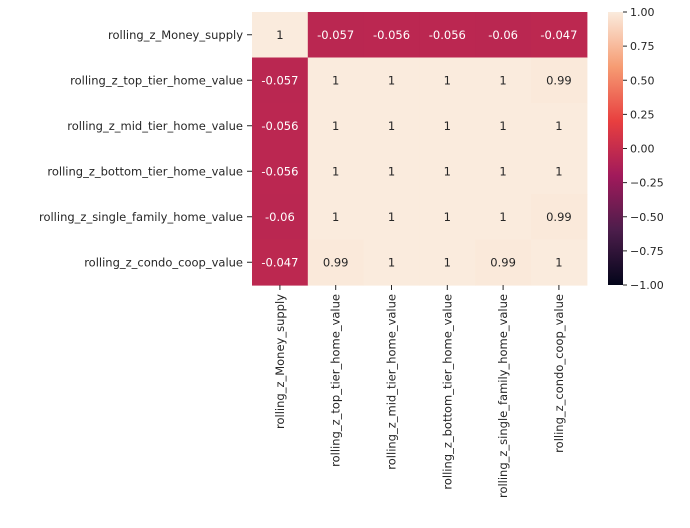 Image resolution: width=690 pixels, height=528 pixels. I want to click on colorbar: 1.00 0.75 0.50 0.25 0.00 −0.25 −0.50 −0.75 −1.00, so click(636, 149).